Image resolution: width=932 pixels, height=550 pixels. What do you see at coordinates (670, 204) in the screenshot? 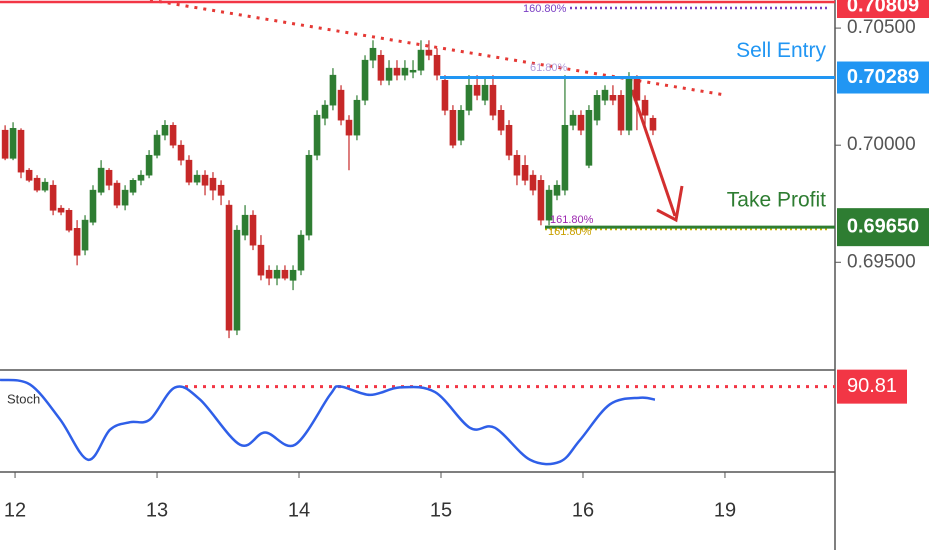
I see `arrow-head` at bounding box center [670, 204].